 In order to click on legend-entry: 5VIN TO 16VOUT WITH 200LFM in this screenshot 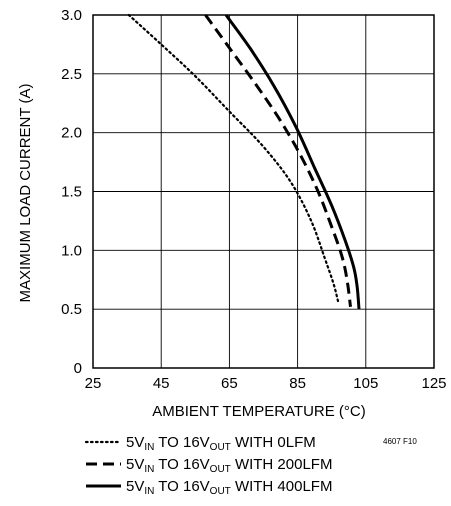, I will do `click(229, 465)`.